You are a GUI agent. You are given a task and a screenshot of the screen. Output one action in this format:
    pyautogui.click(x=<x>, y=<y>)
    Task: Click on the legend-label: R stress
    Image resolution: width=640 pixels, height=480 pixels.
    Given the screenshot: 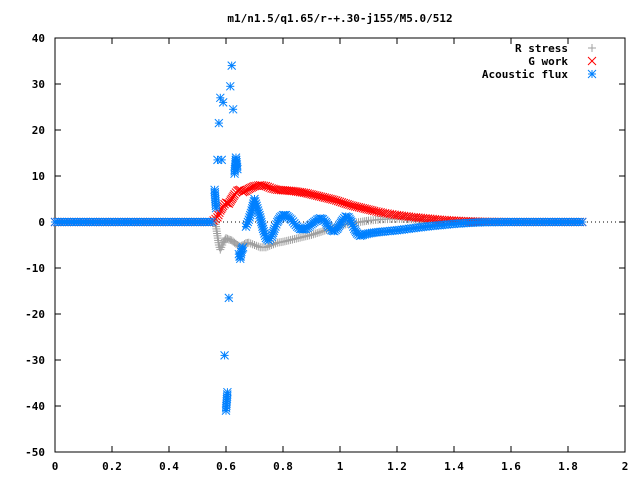 What is the action you would take?
    pyautogui.click(x=541, y=48)
    